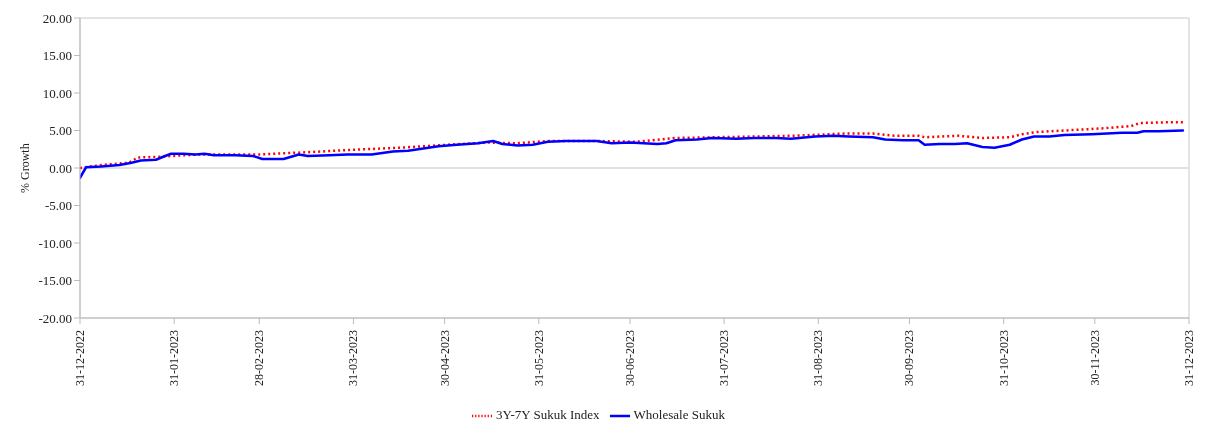  What do you see at coordinates (57, 93) in the screenshot?
I see `y-tick-label: 10.00` at bounding box center [57, 93].